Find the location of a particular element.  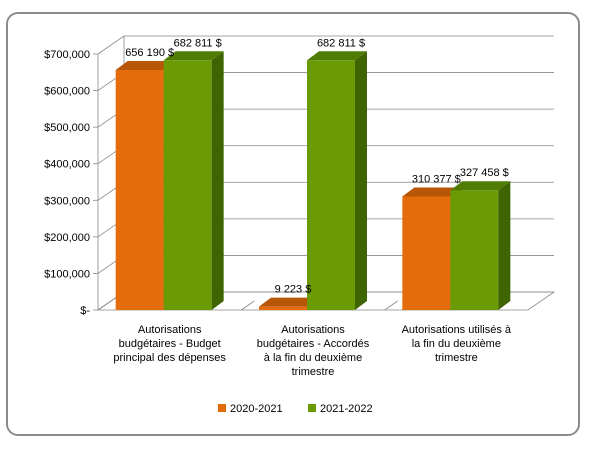

x-category-label: principal des dépenses is located at coordinates (169, 358).